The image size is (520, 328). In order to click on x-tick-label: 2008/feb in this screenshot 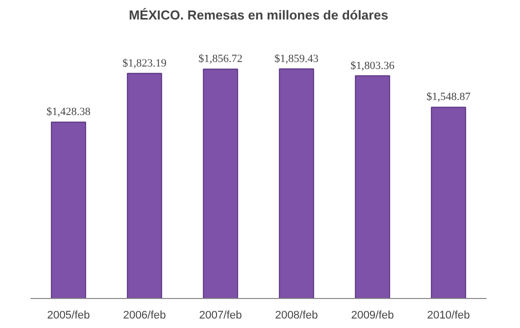, I will do `click(296, 316)`.